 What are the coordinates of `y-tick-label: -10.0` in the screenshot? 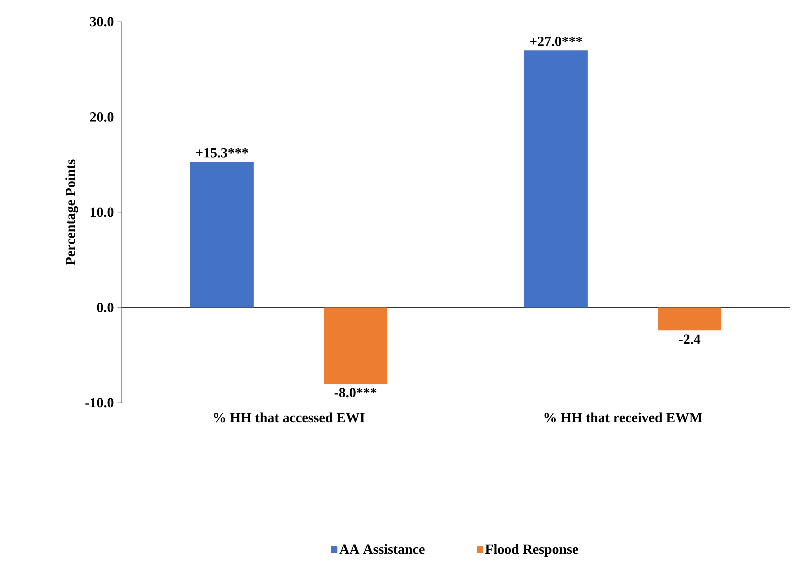 It's located at (100, 403).